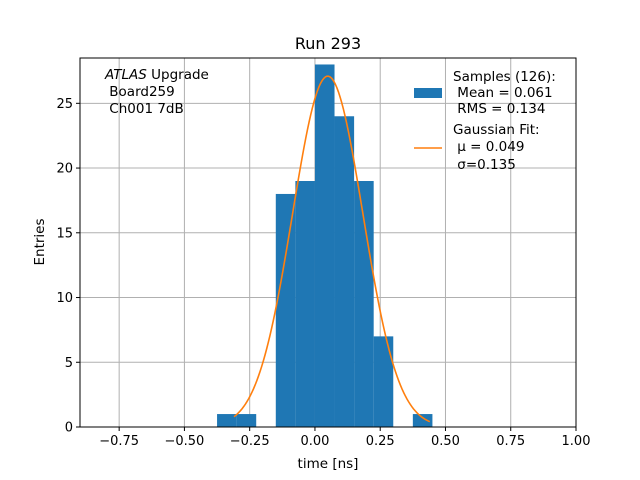 Image resolution: width=640 pixels, height=480 pixels. What do you see at coordinates (69, 428) in the screenshot?
I see `y-tick-label: 0` at bounding box center [69, 428].